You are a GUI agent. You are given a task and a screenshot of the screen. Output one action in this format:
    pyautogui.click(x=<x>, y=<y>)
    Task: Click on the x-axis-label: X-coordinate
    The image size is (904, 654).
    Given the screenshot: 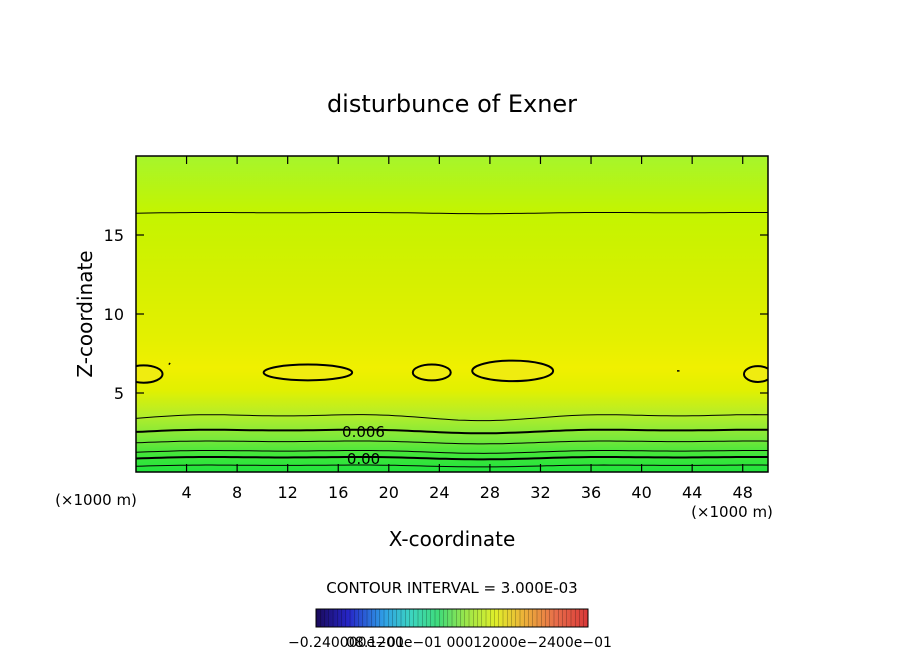 What is the action you would take?
    pyautogui.click(x=452, y=539)
    